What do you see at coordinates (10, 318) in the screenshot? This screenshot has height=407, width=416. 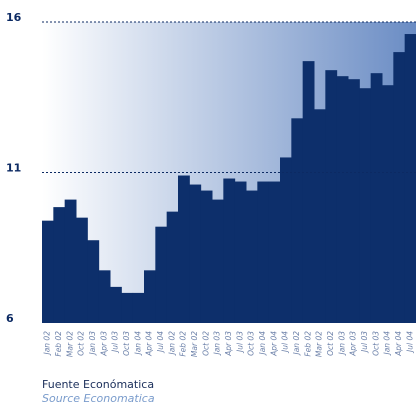 I see `y-tick-label: 6` at bounding box center [10, 318].